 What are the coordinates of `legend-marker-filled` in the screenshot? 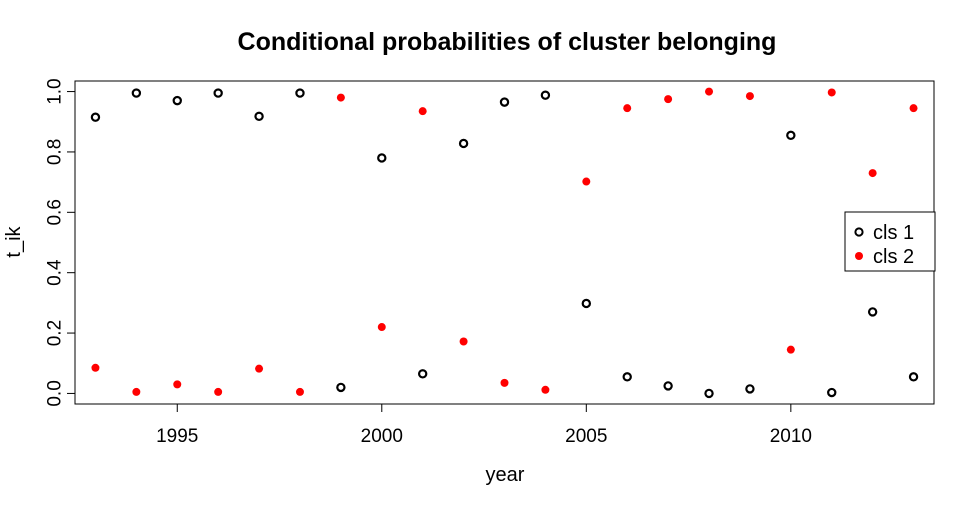 It's located at (859, 256).